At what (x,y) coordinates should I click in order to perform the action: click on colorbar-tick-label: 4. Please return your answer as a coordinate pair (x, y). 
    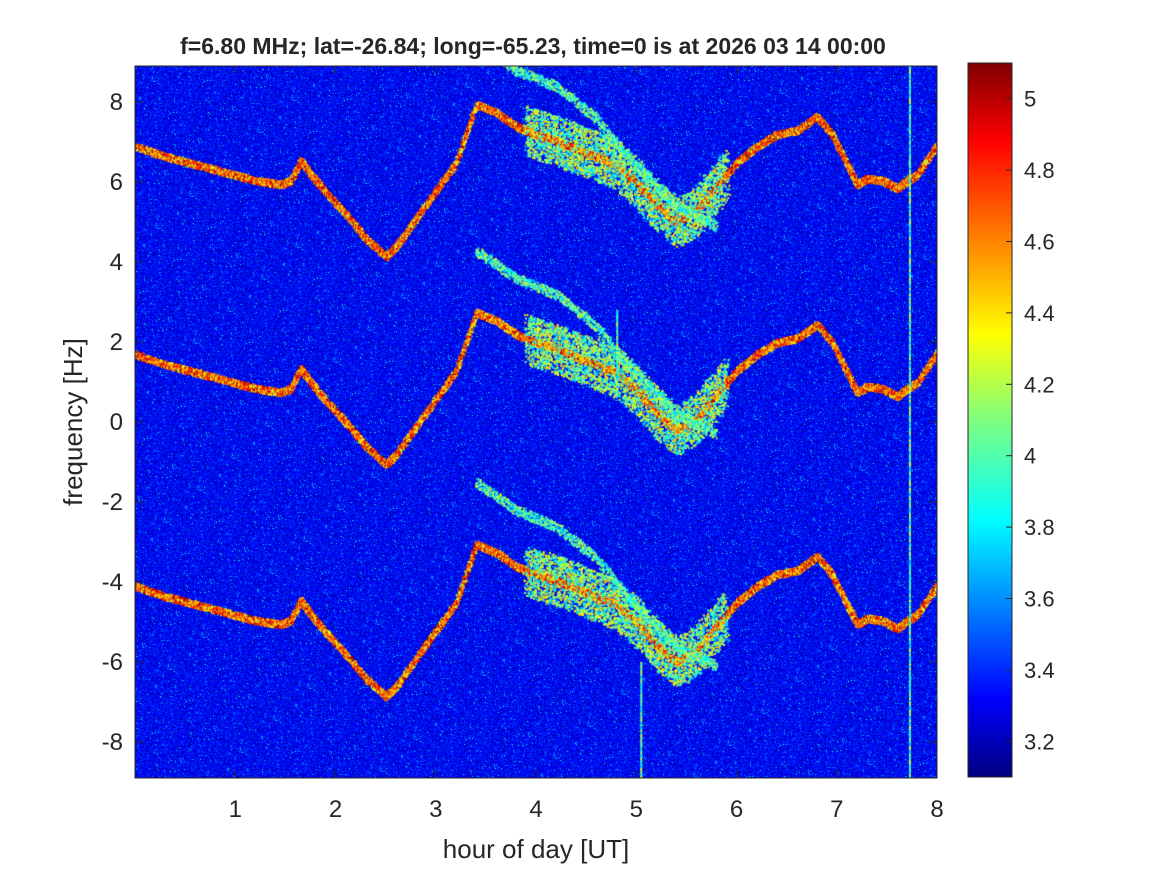
    Looking at the image, I should click on (1030, 456).